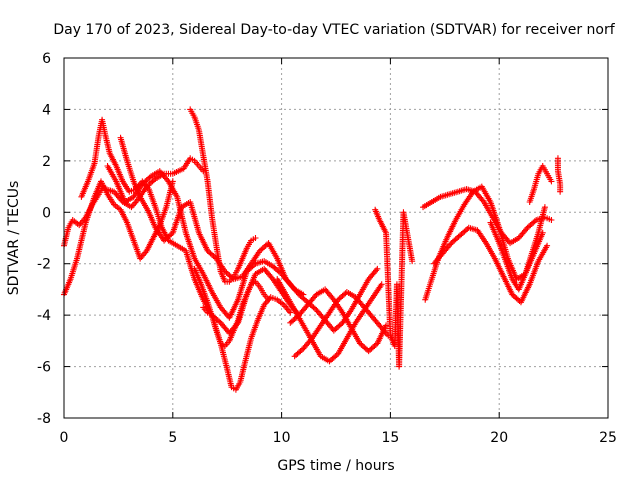 Image resolution: width=640 pixels, height=480 pixels. Describe the element at coordinates (46, 110) in the screenshot. I see `y-tick-label: 4` at that location.